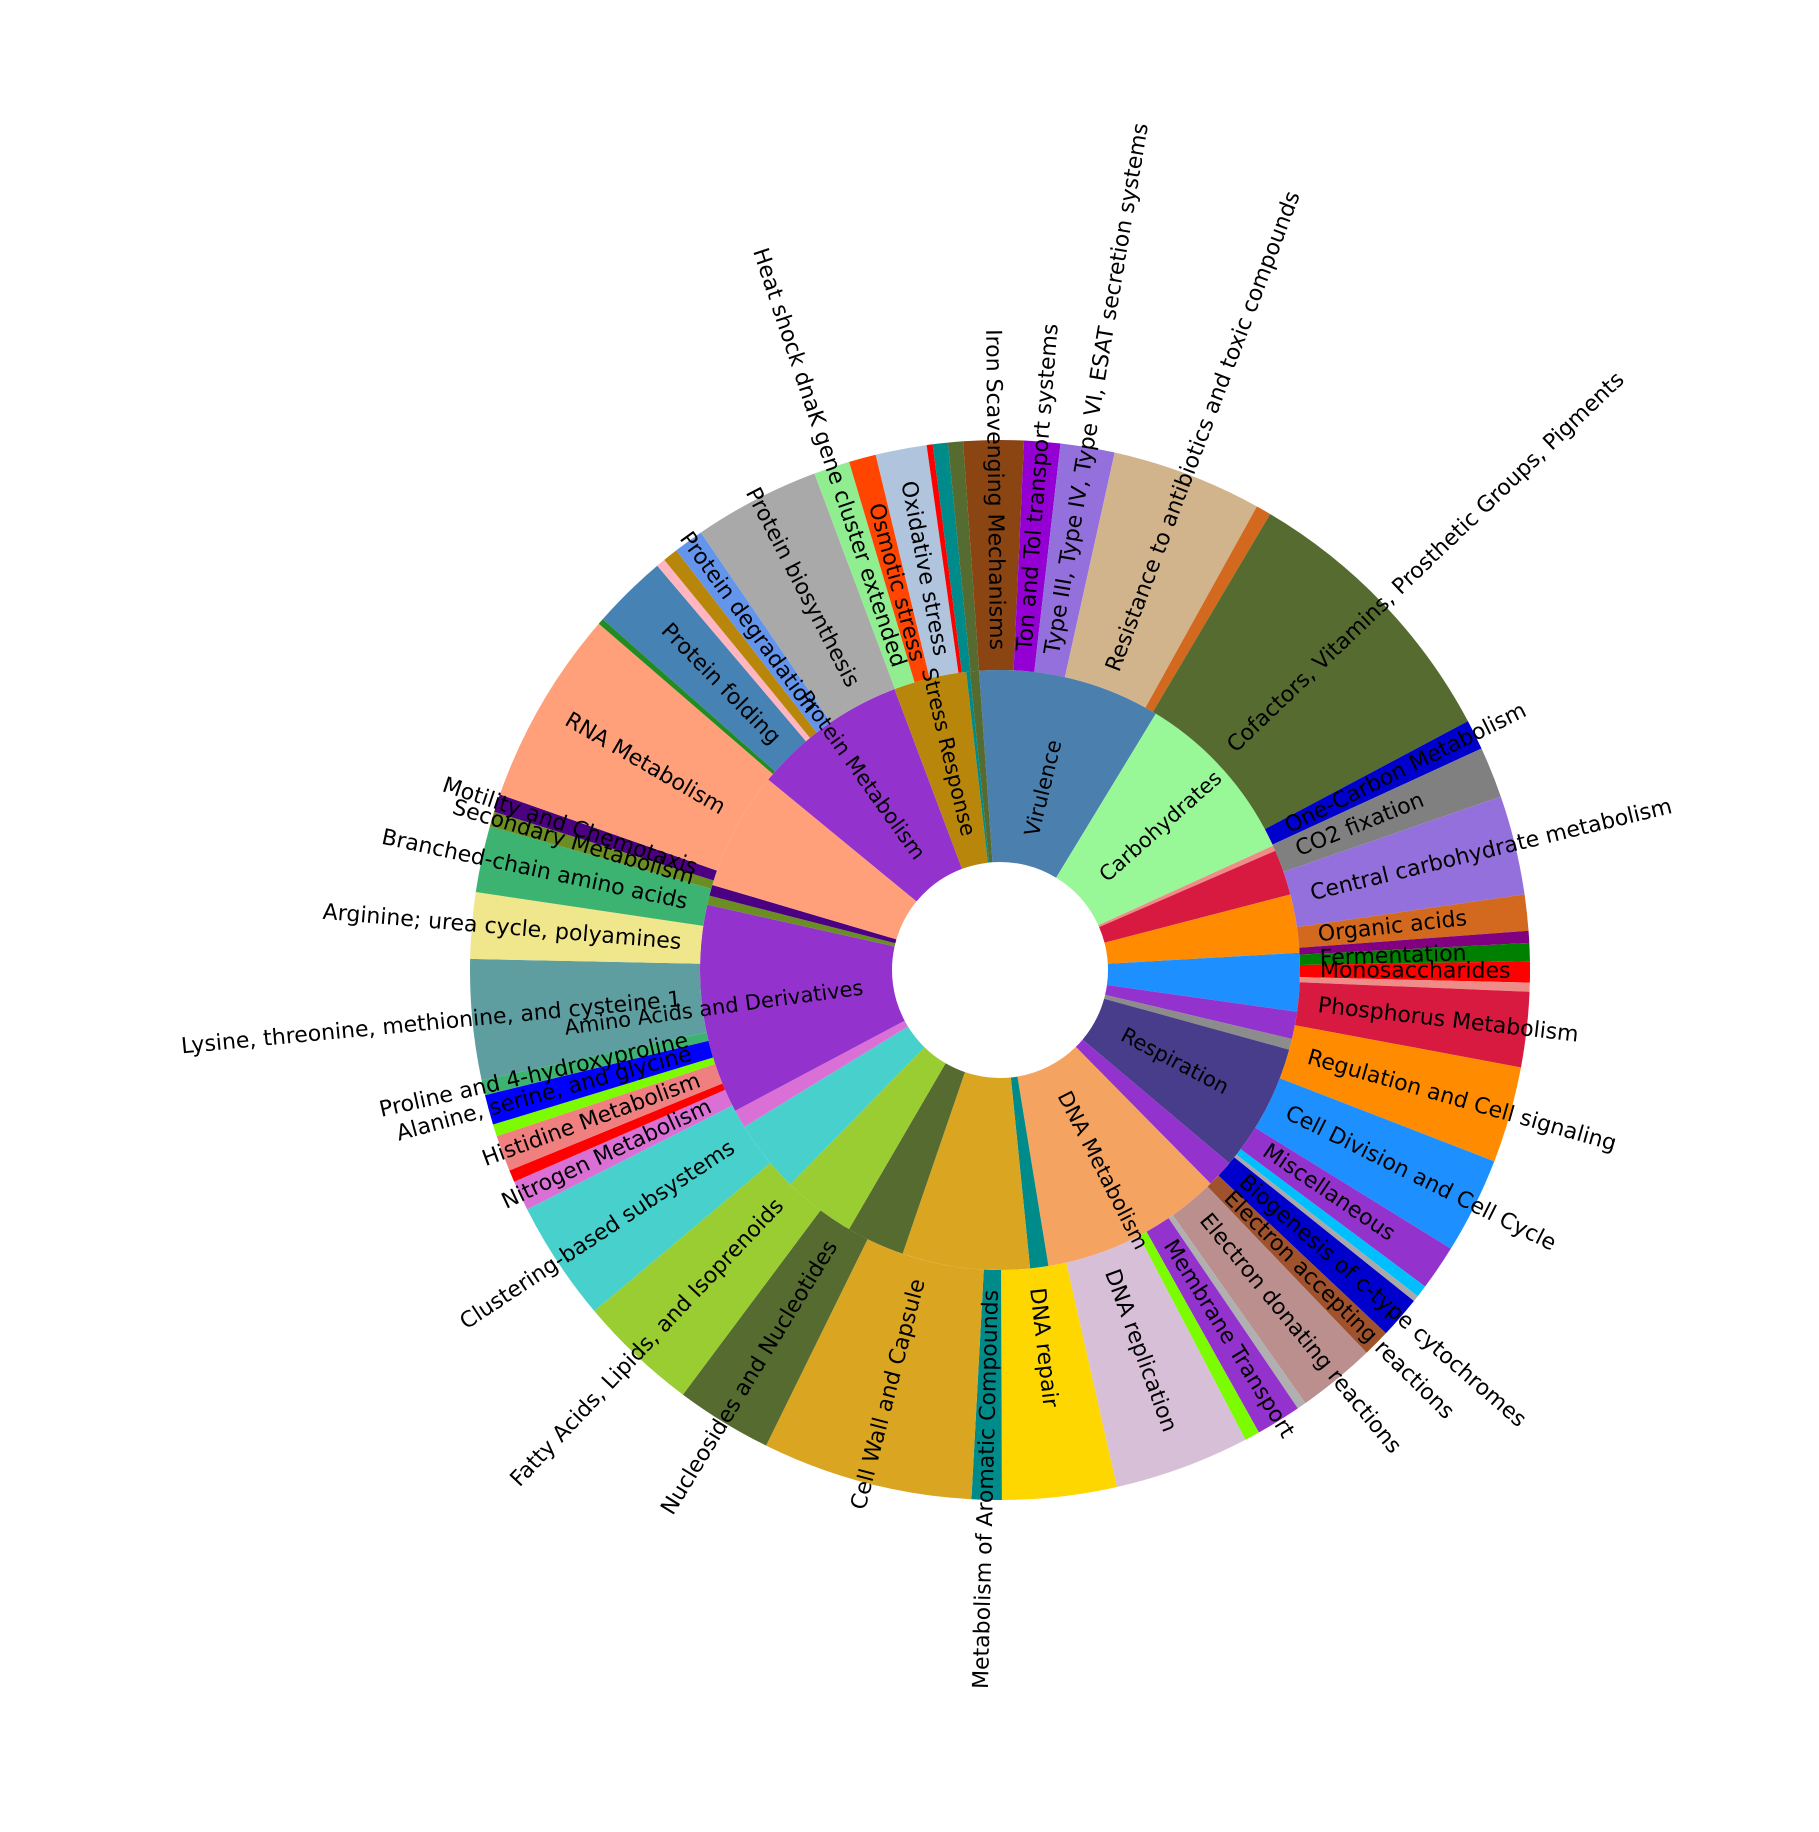  I want to click on outer-label-iron-scavenging-mechanisms-0: Iron Scavenging Mechanisms, so click(994, 489).